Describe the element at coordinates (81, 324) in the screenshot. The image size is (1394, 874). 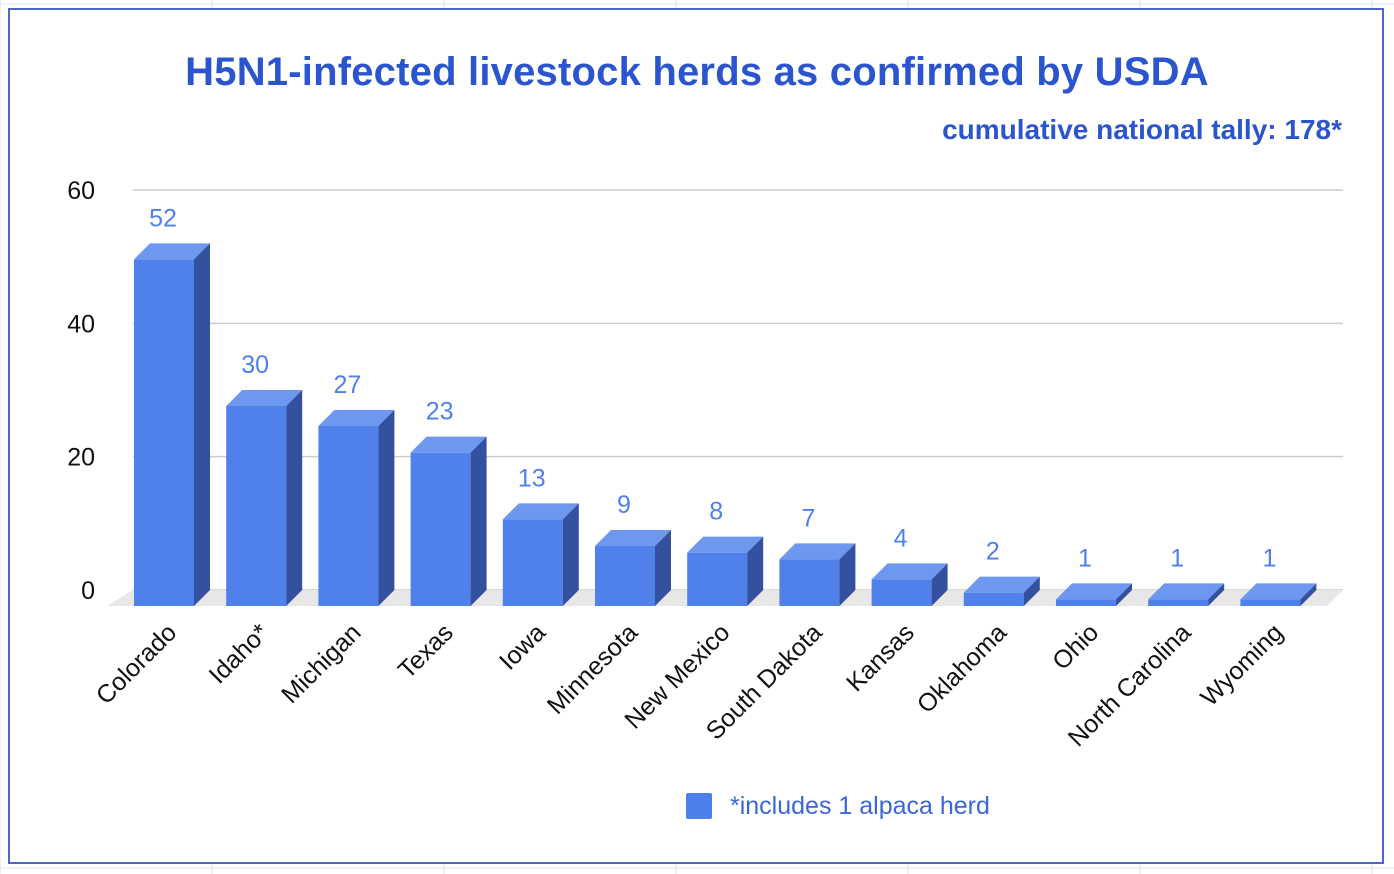
I see `y-tick-label-40: 40` at that location.